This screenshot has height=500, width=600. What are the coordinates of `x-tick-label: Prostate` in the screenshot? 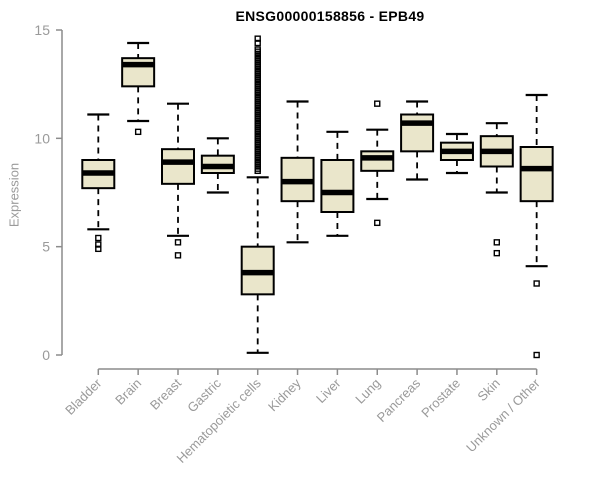 It's located at (440, 398).